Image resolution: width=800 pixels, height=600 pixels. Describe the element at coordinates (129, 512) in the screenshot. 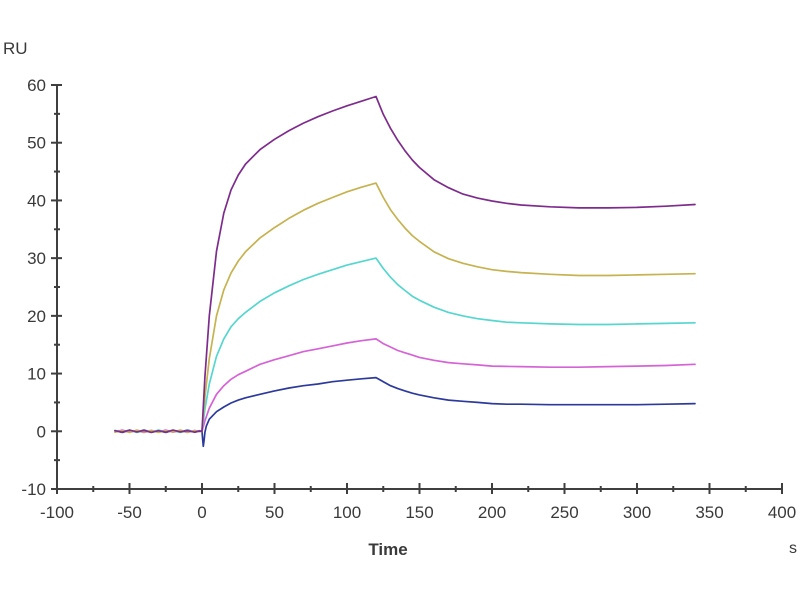

I see `x-tick-label: -50` at that location.